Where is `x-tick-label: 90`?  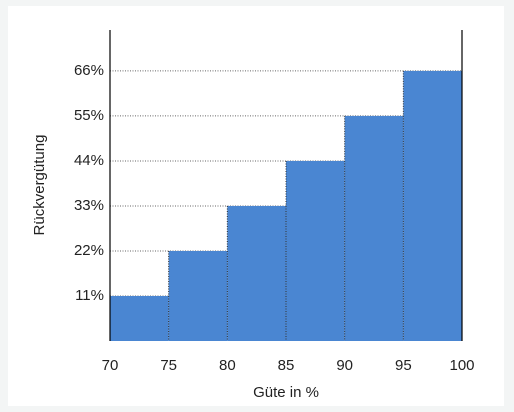
x-tick-label: 90 is located at coordinates (344, 365).